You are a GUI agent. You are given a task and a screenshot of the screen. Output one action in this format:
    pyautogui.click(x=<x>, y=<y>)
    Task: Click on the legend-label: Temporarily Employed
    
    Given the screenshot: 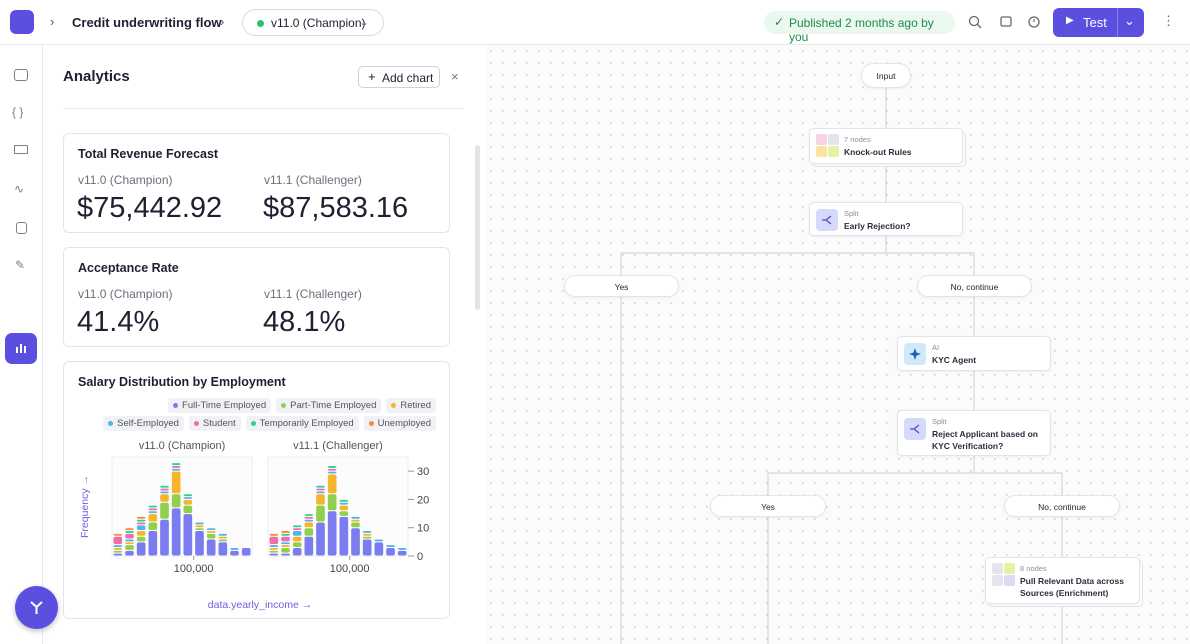 What is the action you would take?
    pyautogui.click(x=306, y=423)
    